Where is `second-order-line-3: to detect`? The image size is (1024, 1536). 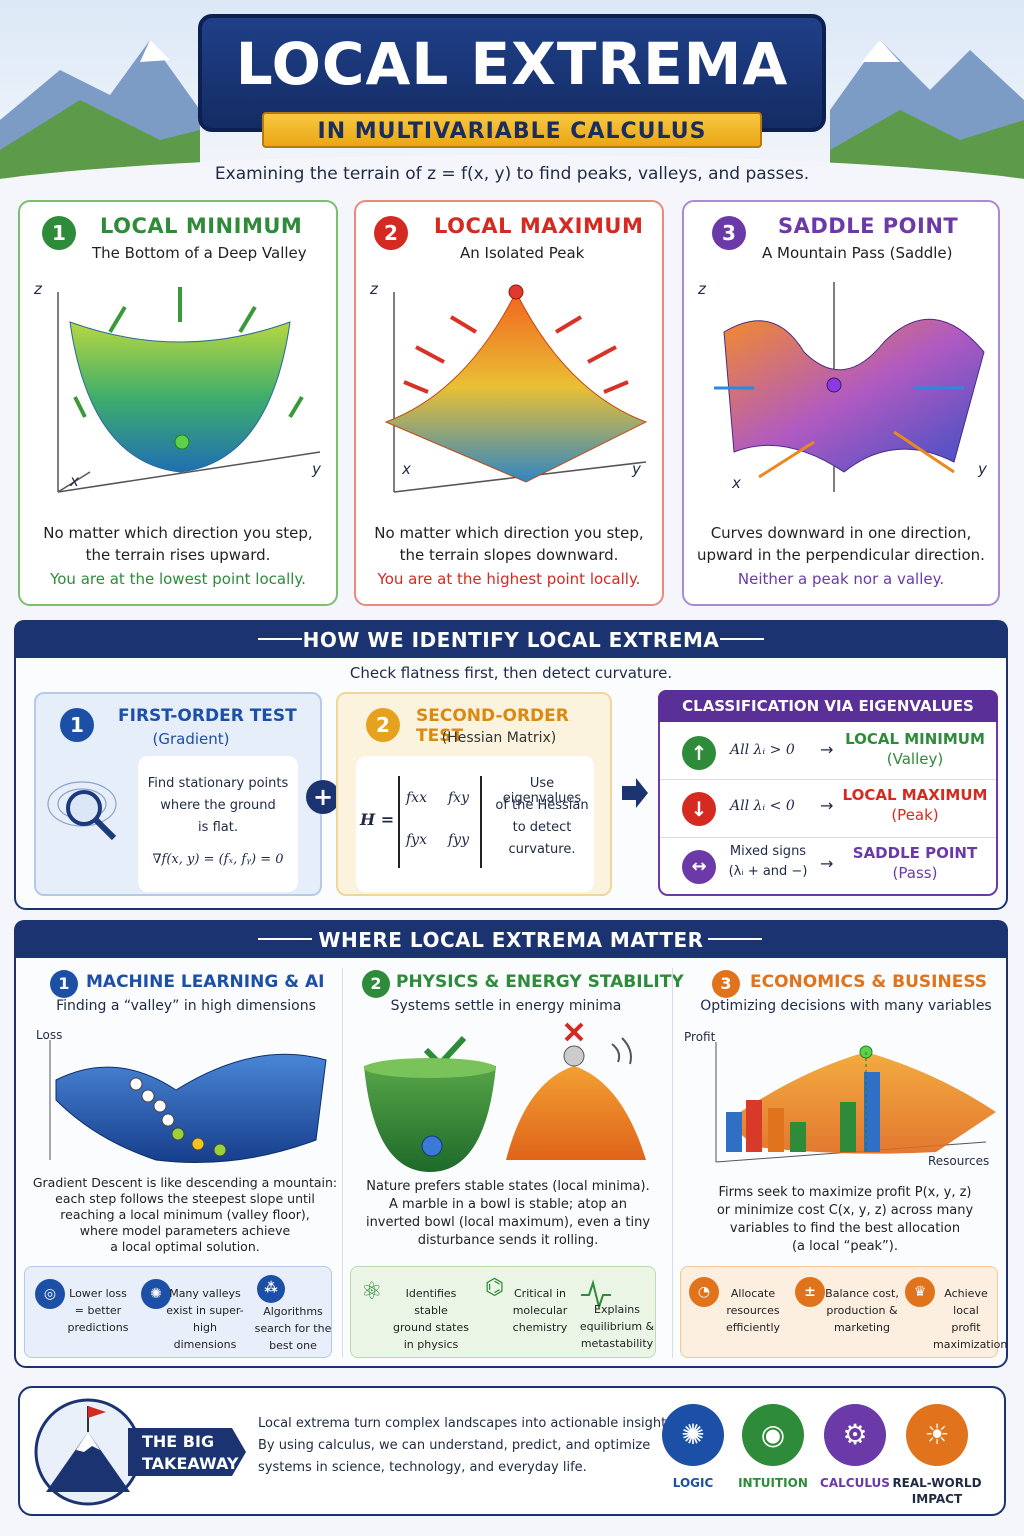 second-order-line-3: to detect is located at coordinates (542, 827).